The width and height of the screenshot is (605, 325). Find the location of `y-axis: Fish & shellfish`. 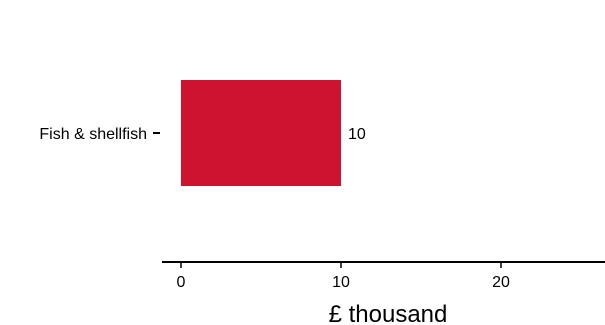

y-axis: Fish & shellfish is located at coordinates (99, 134).